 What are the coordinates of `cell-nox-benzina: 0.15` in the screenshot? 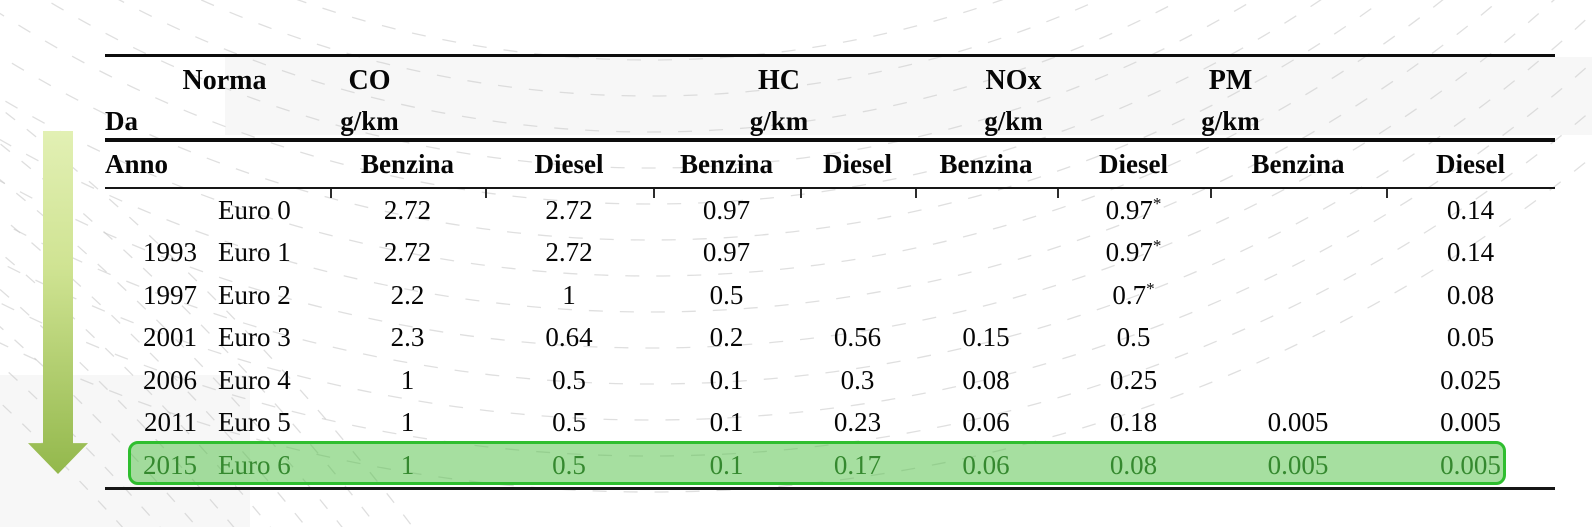 It's located at (986, 337).